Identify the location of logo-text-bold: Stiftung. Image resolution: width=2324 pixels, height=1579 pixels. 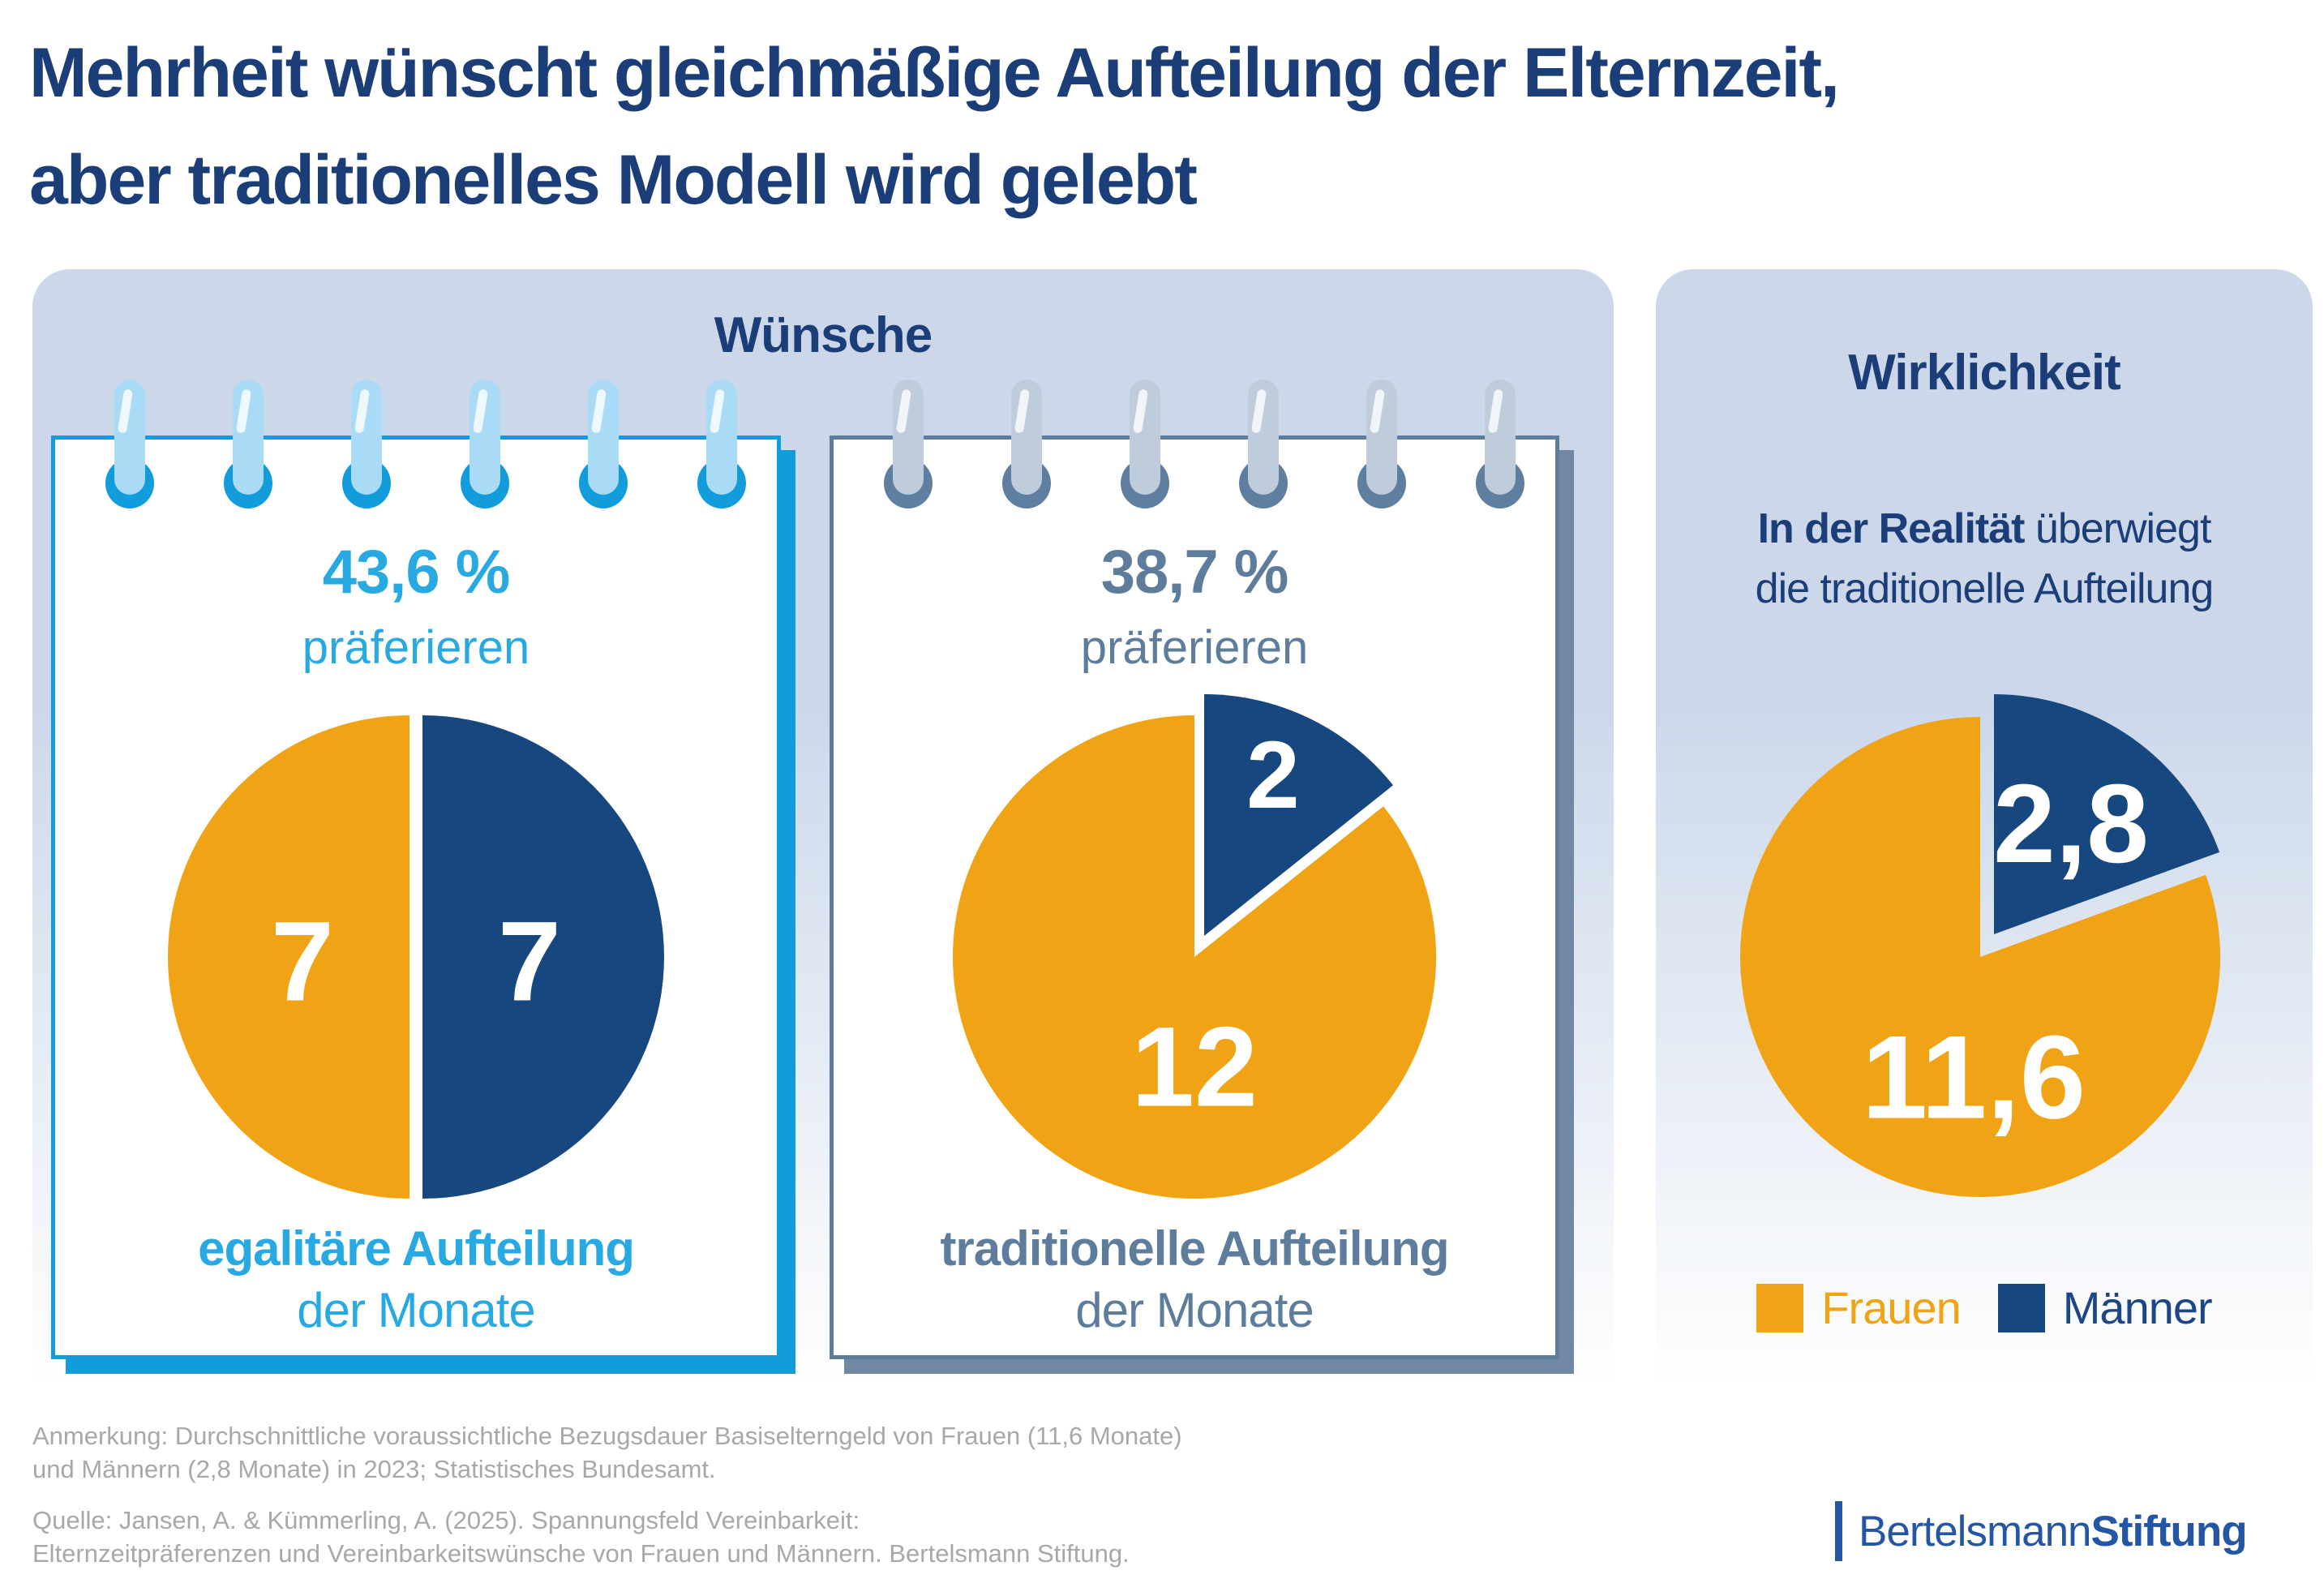
(2169, 1531).